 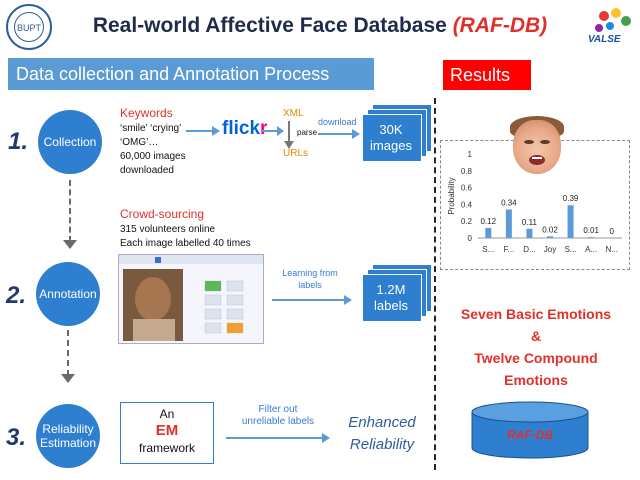 I want to click on results-line-2: &, so click(x=536, y=336).